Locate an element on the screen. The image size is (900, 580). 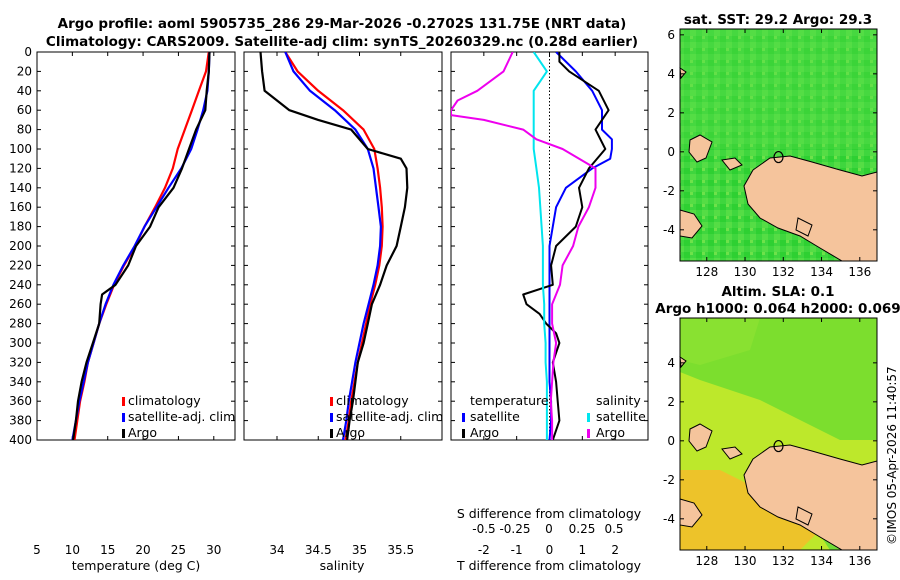
difference-depth-tickmarks is located at coordinates (549, 246).